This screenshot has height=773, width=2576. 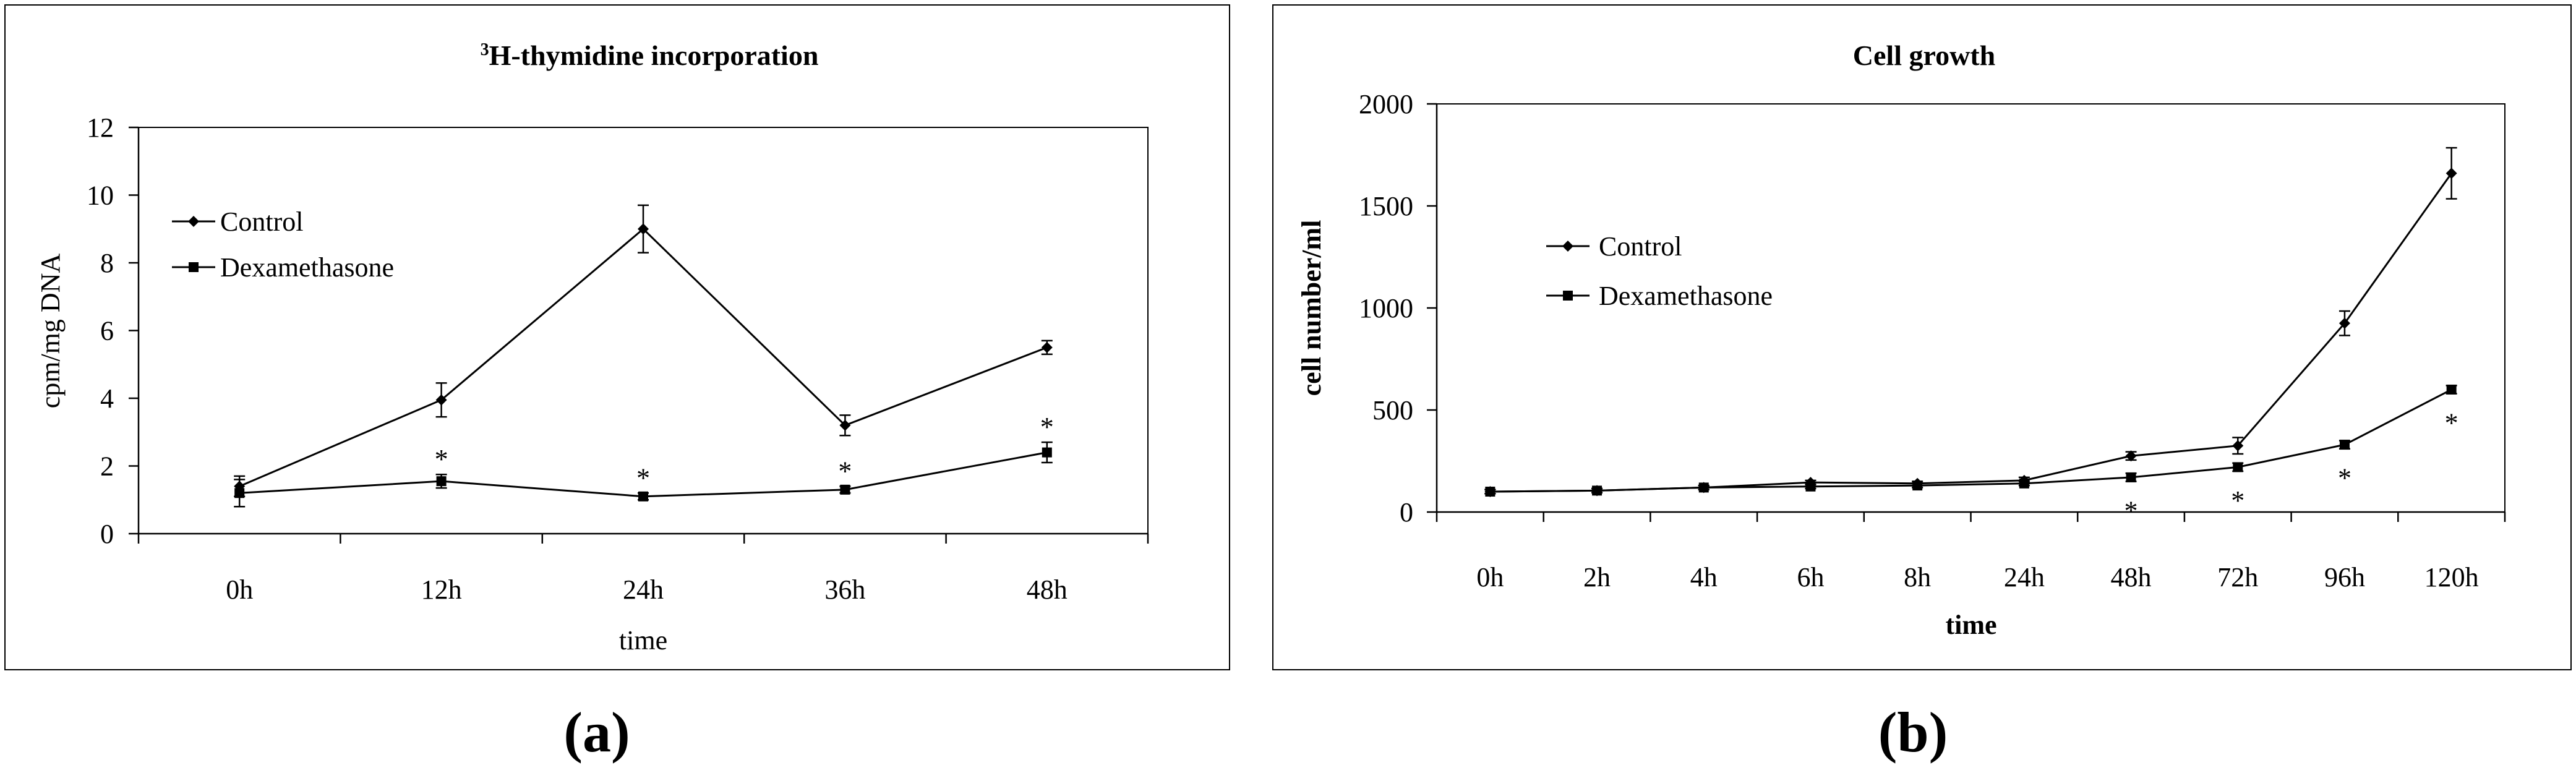 I want to click on panel-label-b: (b), so click(x=1913, y=732).